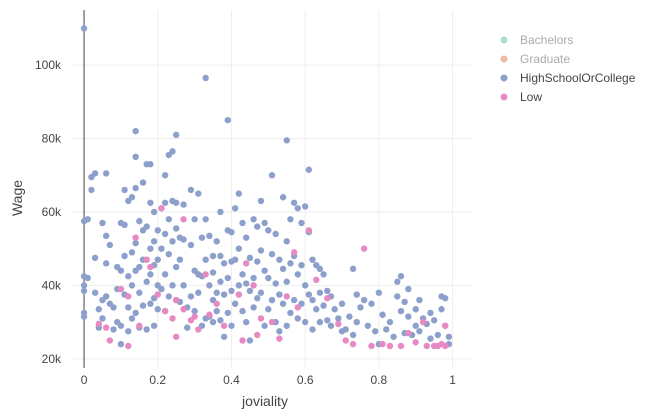  I want to click on y-axis-title: Wage, so click(17, 198).